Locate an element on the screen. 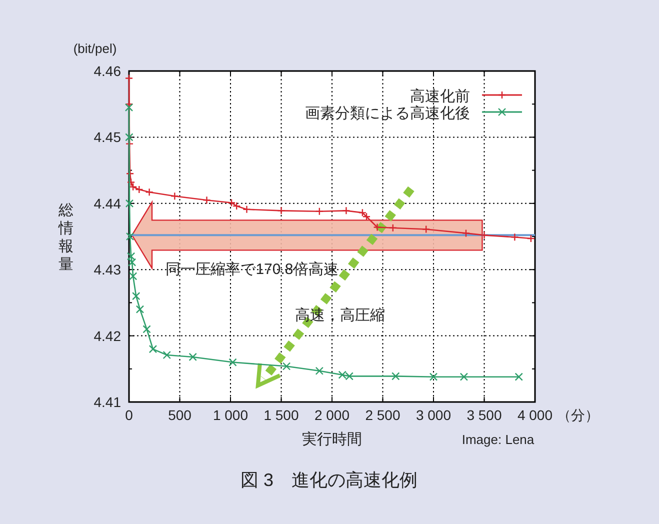  annotation: 同一圧縮率で170.8倍高速 is located at coordinates (252, 269).